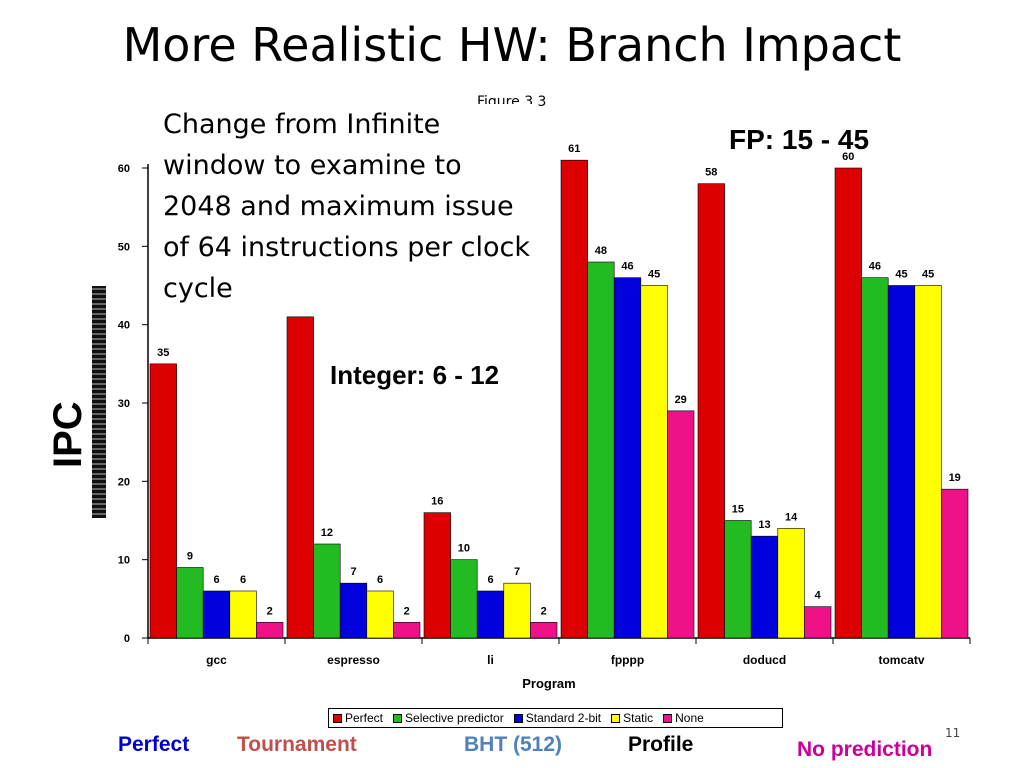 Image resolution: width=1024 pixels, height=768 pixels. What do you see at coordinates (901, 462) in the screenshot?
I see `bar-tomcatv-standard-2-bit` at bounding box center [901, 462].